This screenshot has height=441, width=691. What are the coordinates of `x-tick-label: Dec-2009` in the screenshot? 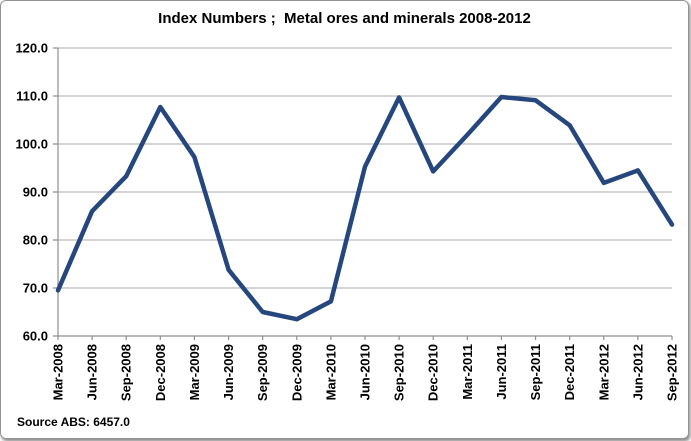 It's located at (296, 372).